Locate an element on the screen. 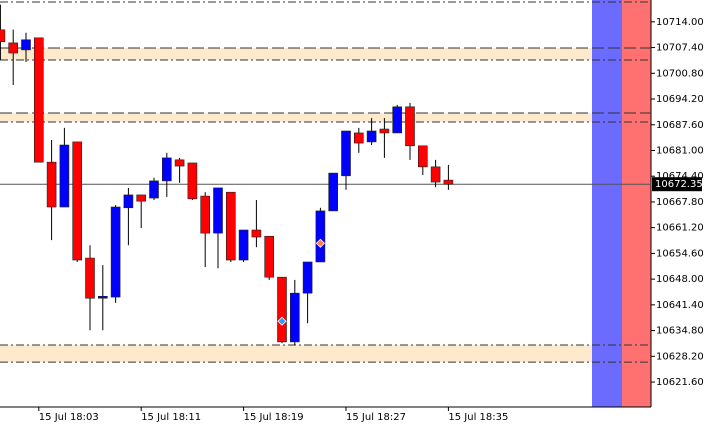 The height and width of the screenshot is (431, 709). price-box is located at coordinates (677, 184).